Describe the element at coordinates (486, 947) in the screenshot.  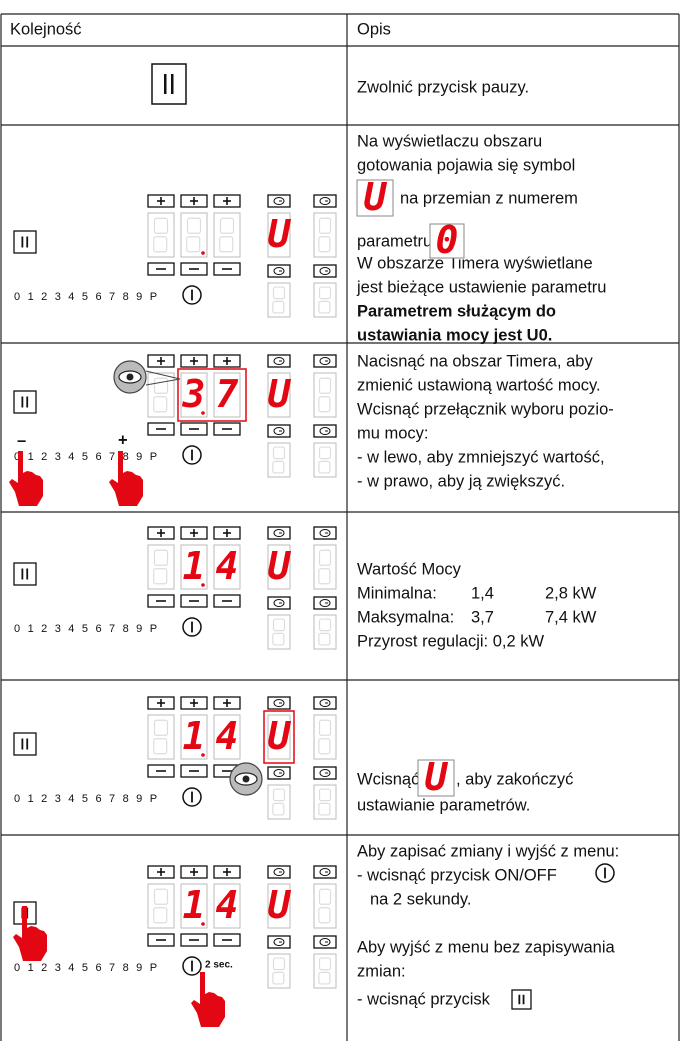
I see `description-line: Aby wyjść z menu bez zapisywania` at that location.